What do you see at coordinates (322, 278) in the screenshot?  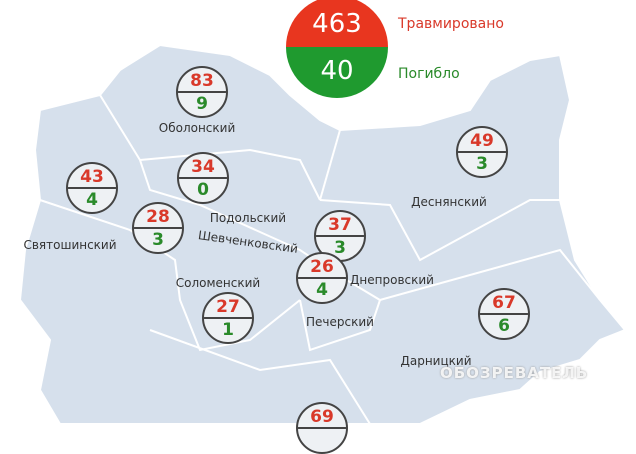 I see `district-stats-circle: 26 4` at bounding box center [322, 278].